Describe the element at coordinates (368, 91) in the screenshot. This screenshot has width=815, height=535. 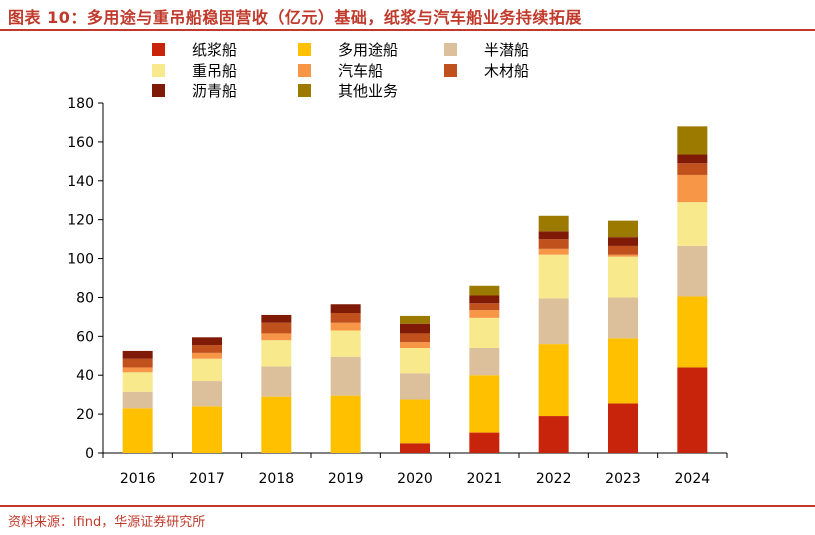
I see `legend-label: 其他业务` at that location.